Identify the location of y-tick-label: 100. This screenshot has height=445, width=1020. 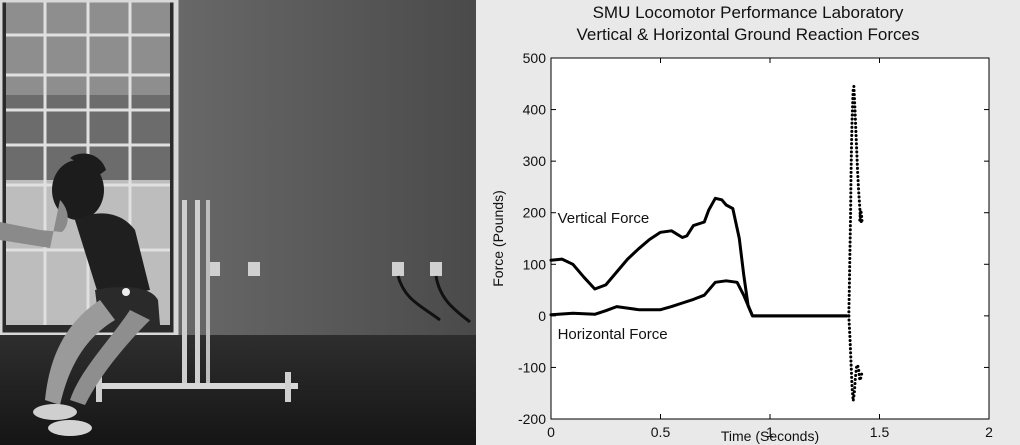
(535, 264).